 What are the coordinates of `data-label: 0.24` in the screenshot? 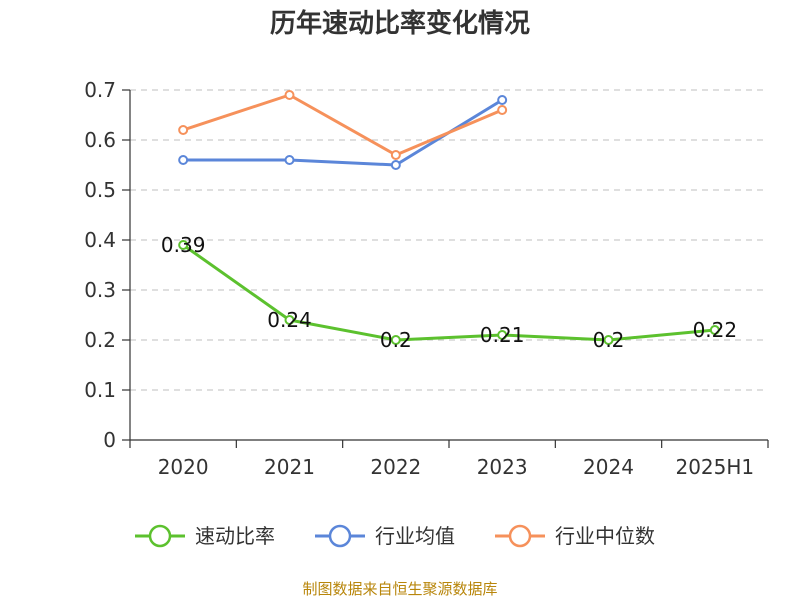 It's located at (289, 320).